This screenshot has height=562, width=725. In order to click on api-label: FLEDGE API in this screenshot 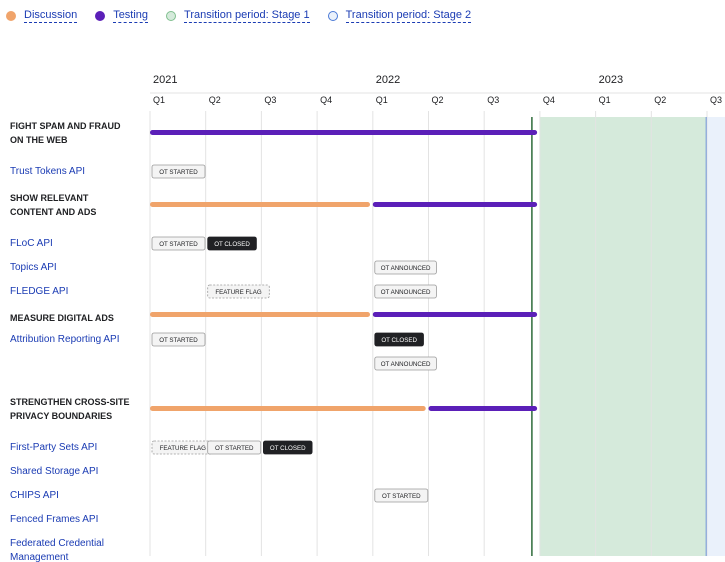, I will do `click(39, 291)`.